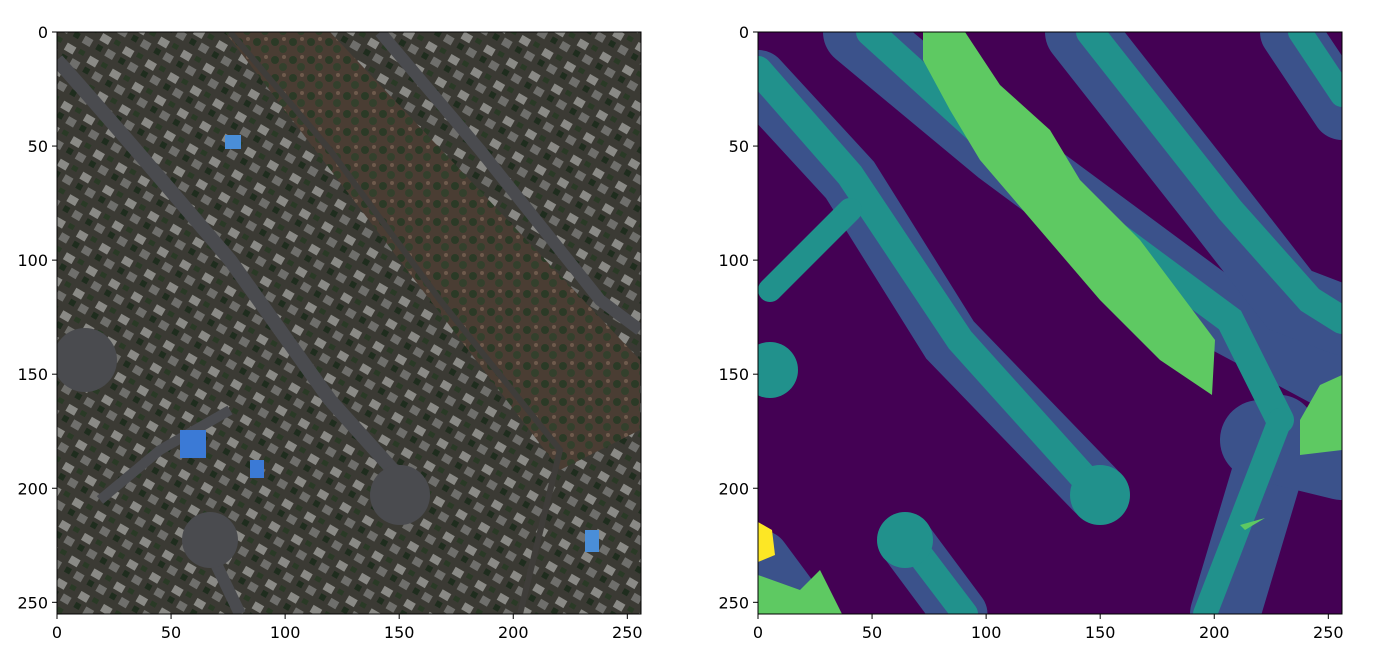 Image resolution: width=1374 pixels, height=666 pixels. I want to click on vegetation-strip, so click(1069, 213).